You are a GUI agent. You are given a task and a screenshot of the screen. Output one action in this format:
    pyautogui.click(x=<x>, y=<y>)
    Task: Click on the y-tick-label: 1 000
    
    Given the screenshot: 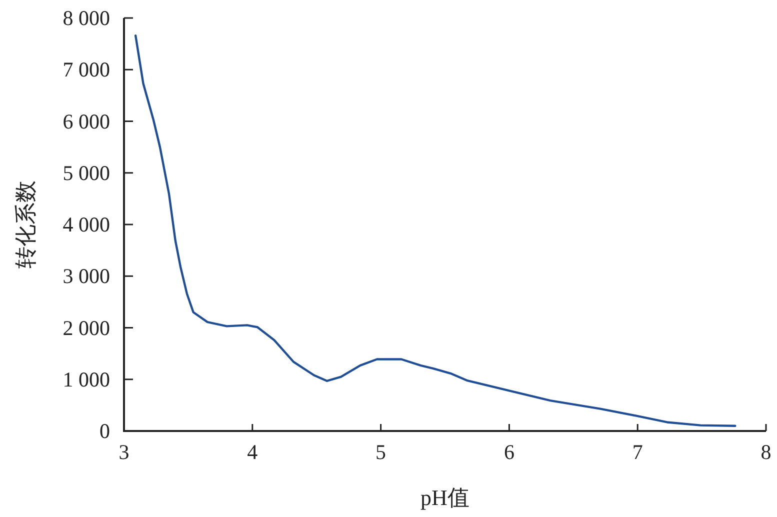 What is the action you would take?
    pyautogui.click(x=86, y=379)
    